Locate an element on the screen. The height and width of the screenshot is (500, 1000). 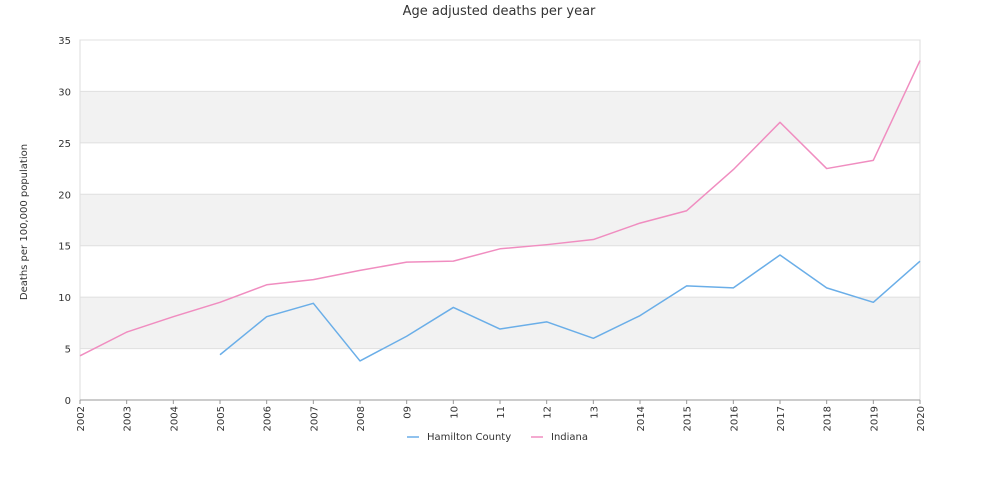
x-tick-label: 2020 is located at coordinates (921, 418).